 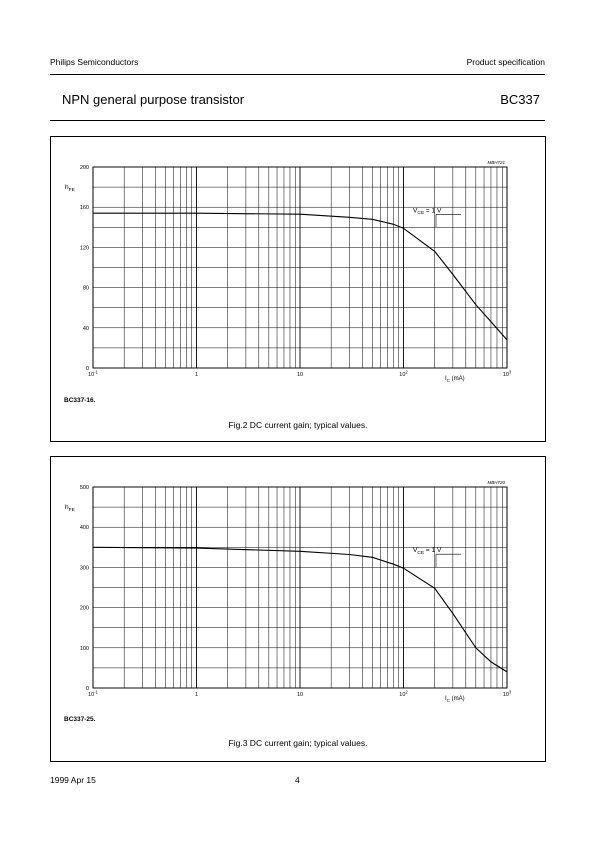 I want to click on y-tick-label: 120, so click(x=84, y=248).